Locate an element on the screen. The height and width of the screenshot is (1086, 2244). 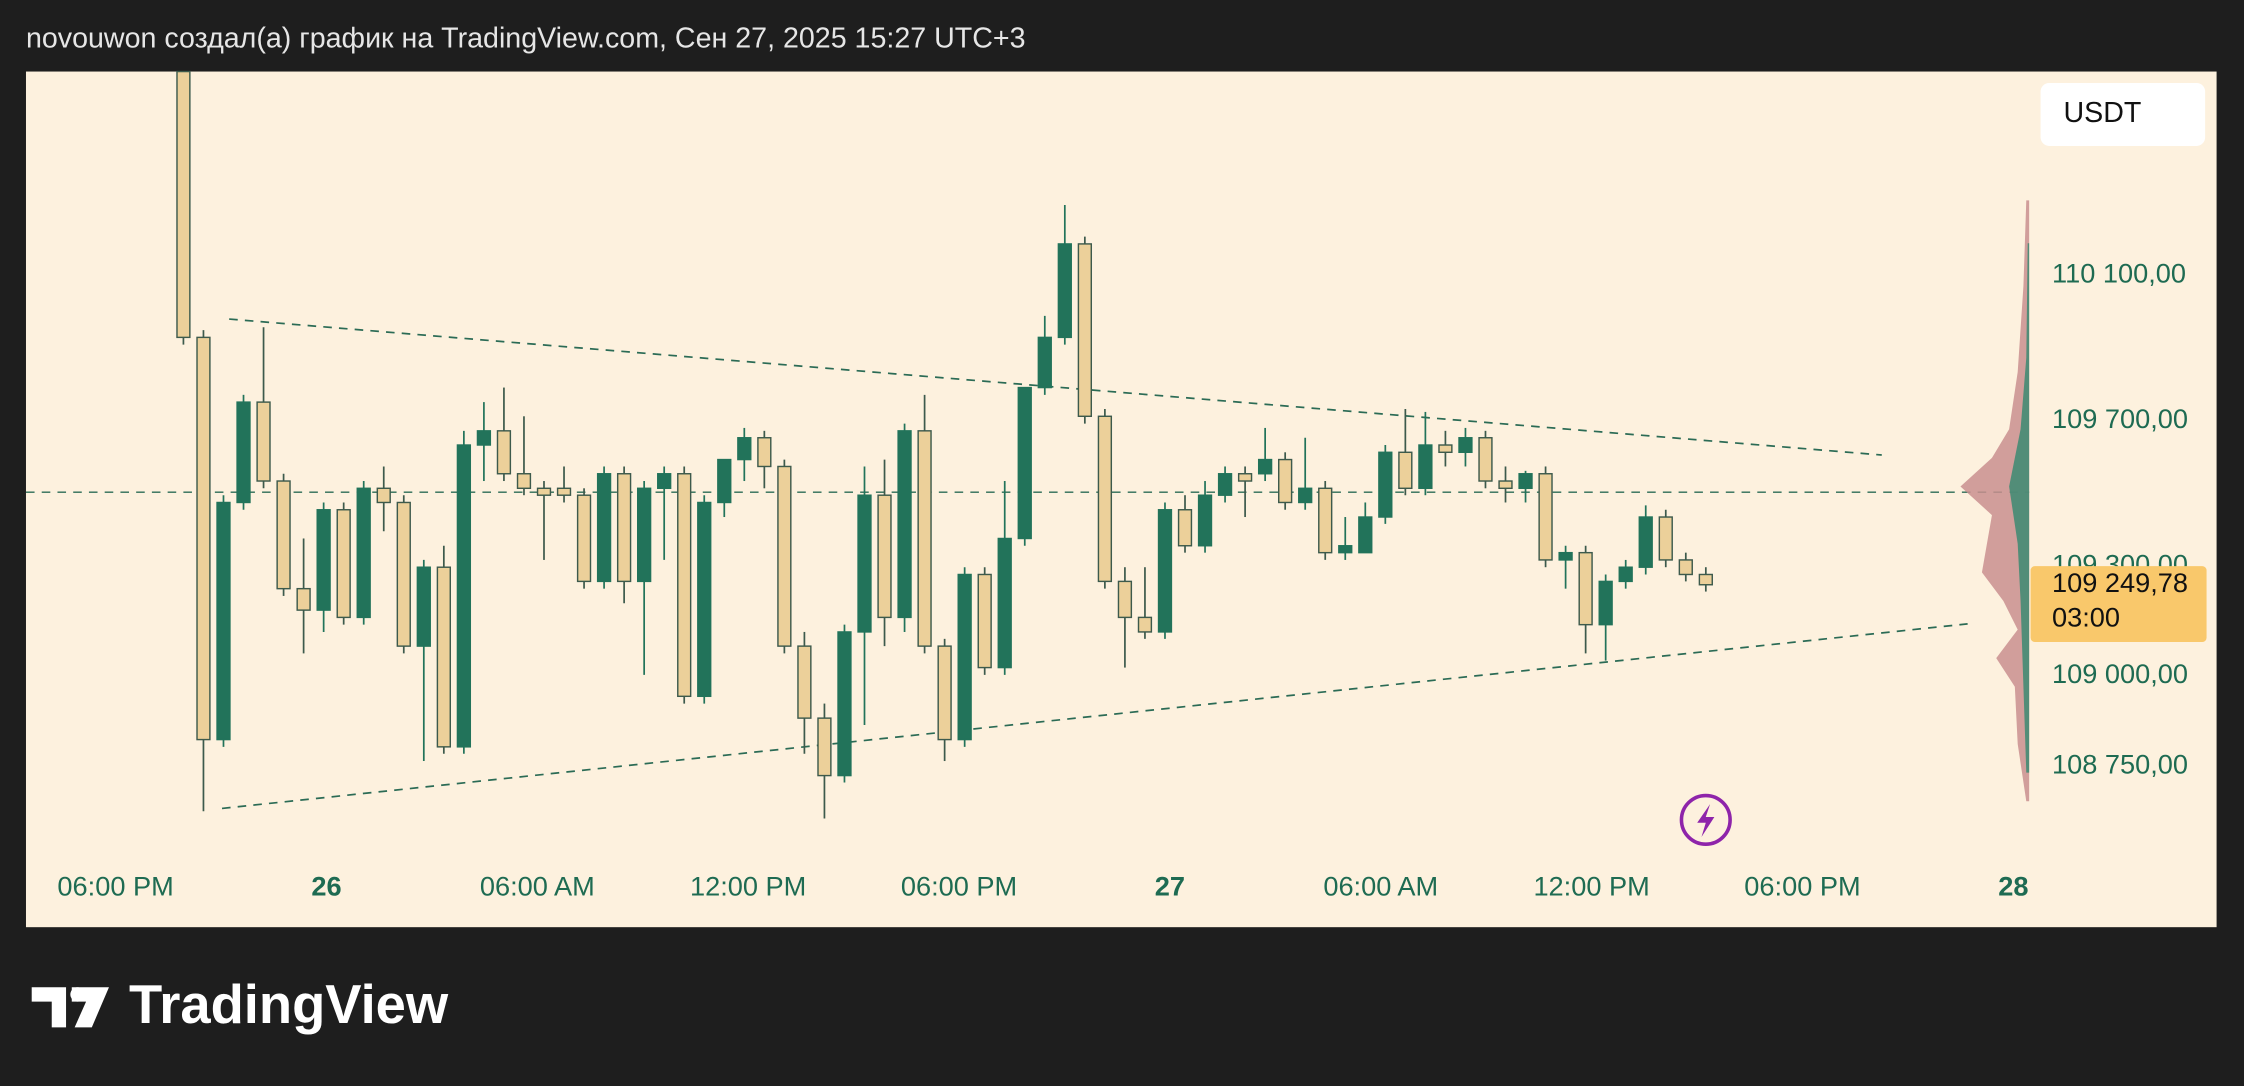
x-tick-label: 27 is located at coordinates (1170, 886).